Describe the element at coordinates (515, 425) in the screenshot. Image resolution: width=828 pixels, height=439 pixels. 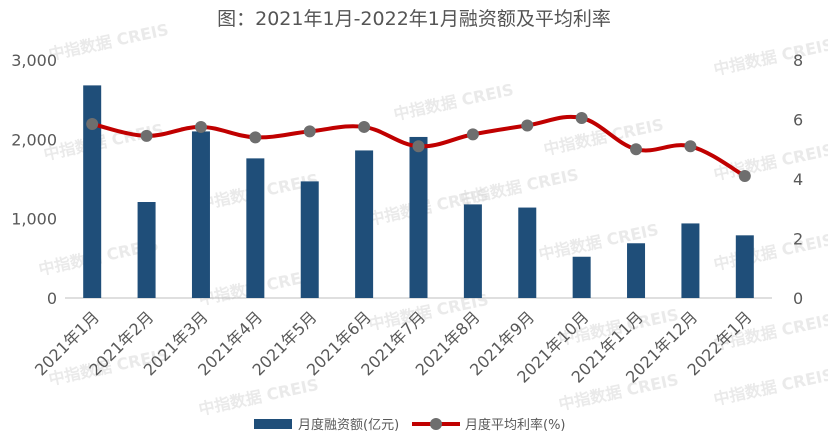
I see `legend-line-label: 月度平均利率(%)` at that location.